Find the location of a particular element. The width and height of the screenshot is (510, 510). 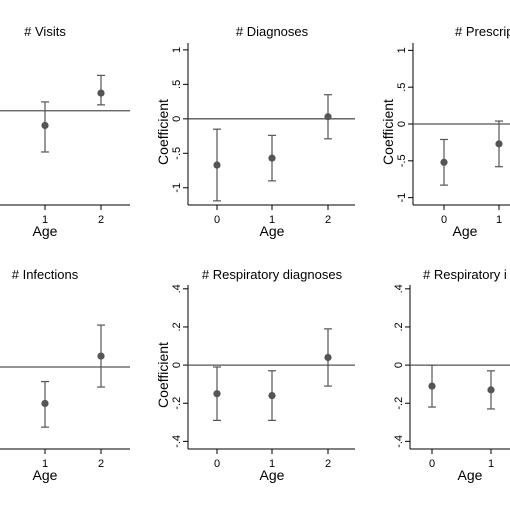

panel-1: # Visits 1 2 Age is located at coordinates (65, 131).